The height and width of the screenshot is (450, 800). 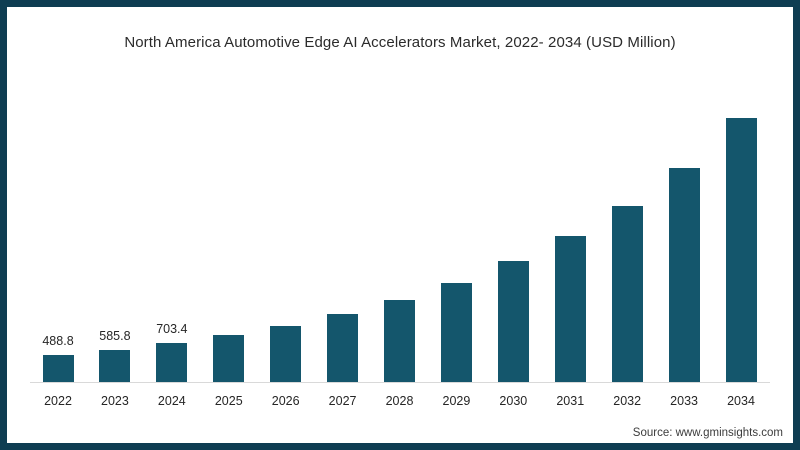 What do you see at coordinates (285, 401) in the screenshot?
I see `x-axis-tick-label-2026: 2026` at bounding box center [285, 401].